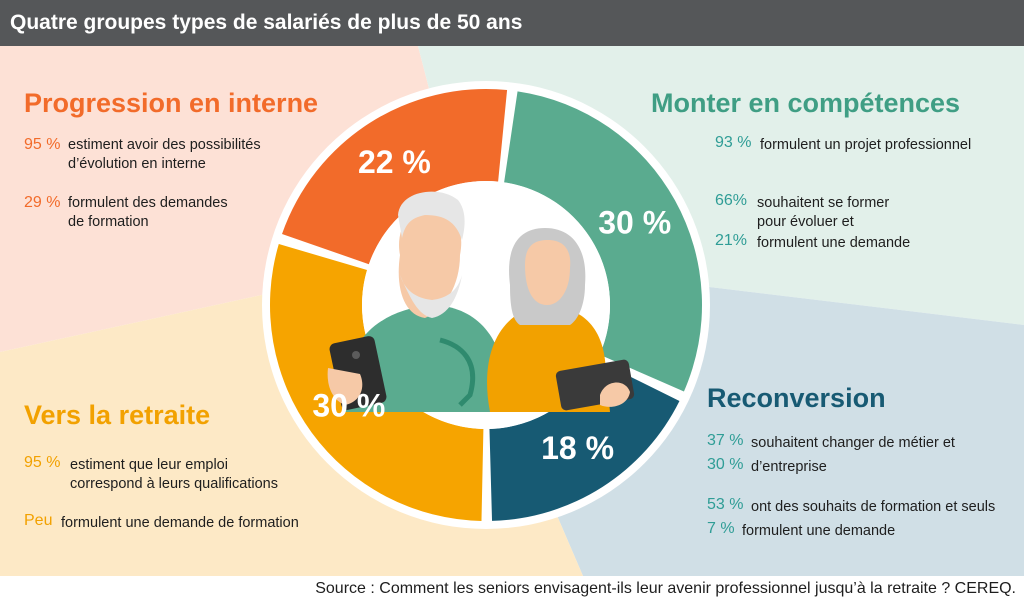  Describe the element at coordinates (171, 103) in the screenshot. I see `heading-progression: Progression en interne` at that location.